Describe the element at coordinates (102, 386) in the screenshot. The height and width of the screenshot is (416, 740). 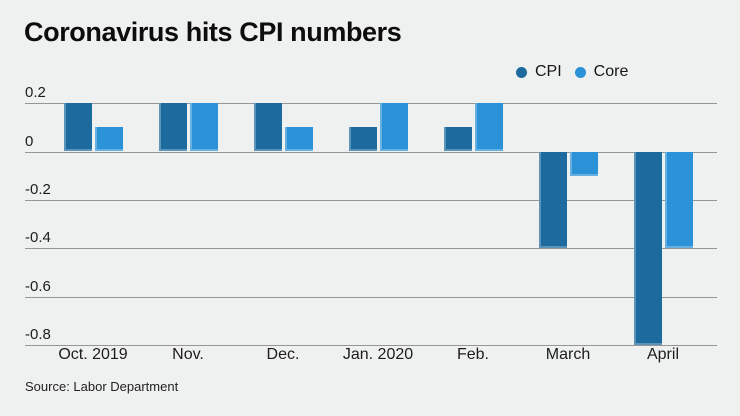
I see `source-attribution: Source: Labor Department` at that location.